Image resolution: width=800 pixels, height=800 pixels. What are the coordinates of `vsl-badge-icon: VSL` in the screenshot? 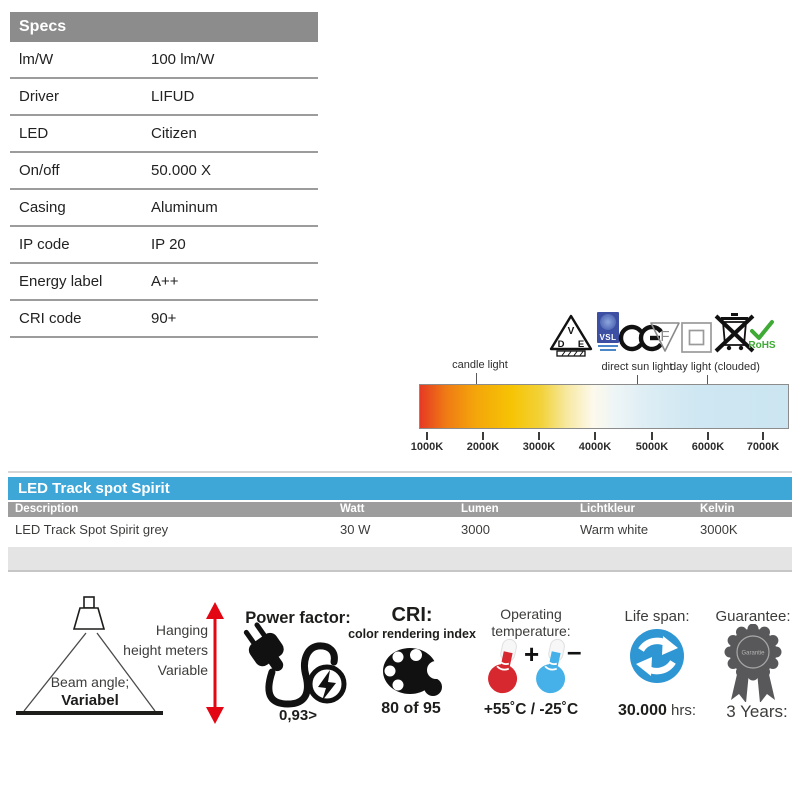 It's located at (608, 331).